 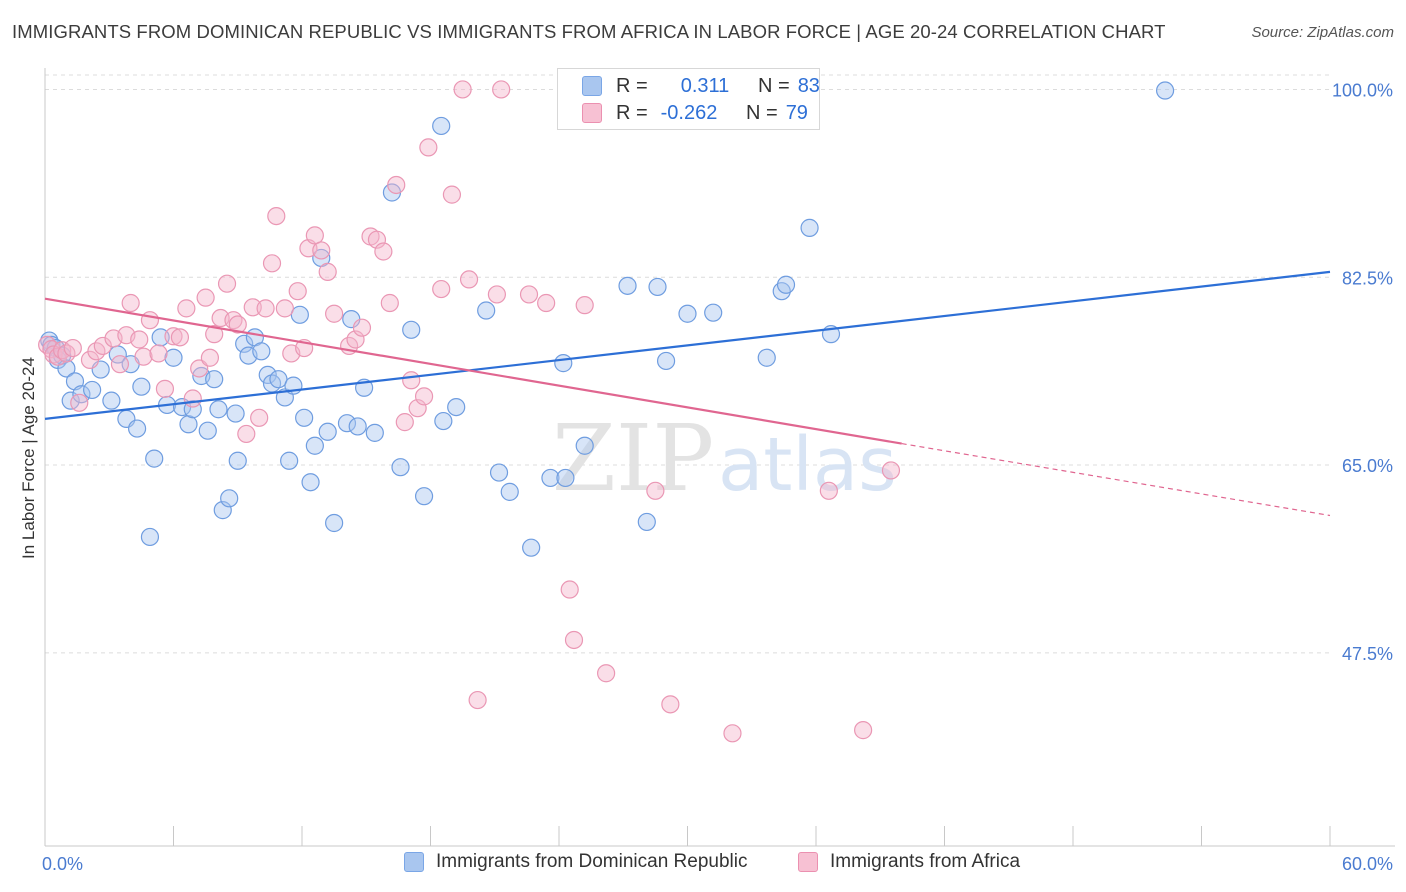 I want to click on legend-item-africa: Immigrants from Africa, so click(x=909, y=862).